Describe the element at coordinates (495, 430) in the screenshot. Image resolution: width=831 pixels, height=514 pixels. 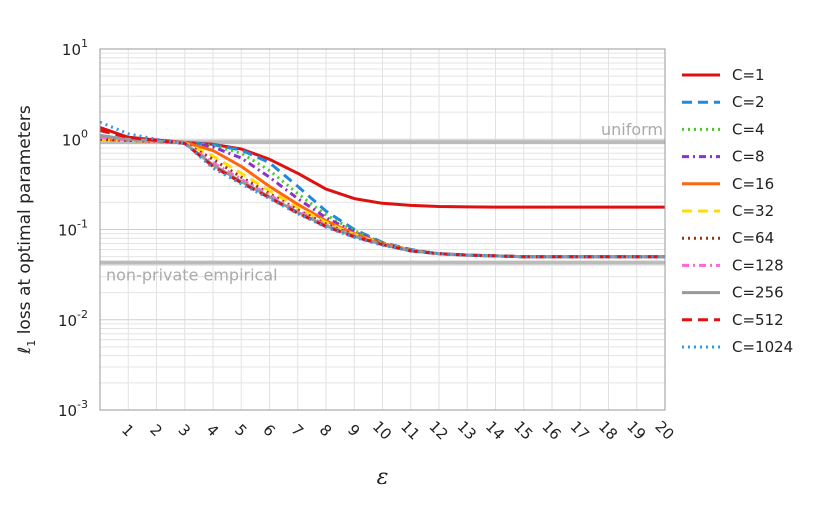
I see `x-tick-label: 14` at that location.